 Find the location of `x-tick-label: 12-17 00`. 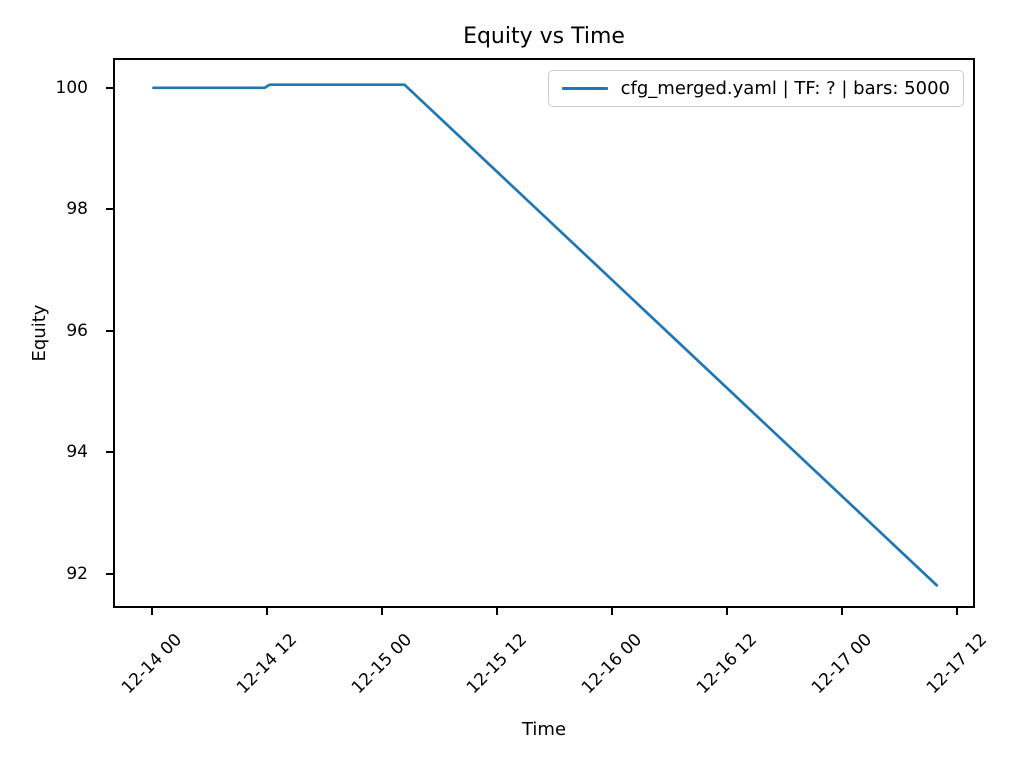

x-tick-label: 12-17 00 is located at coordinates (841, 664).